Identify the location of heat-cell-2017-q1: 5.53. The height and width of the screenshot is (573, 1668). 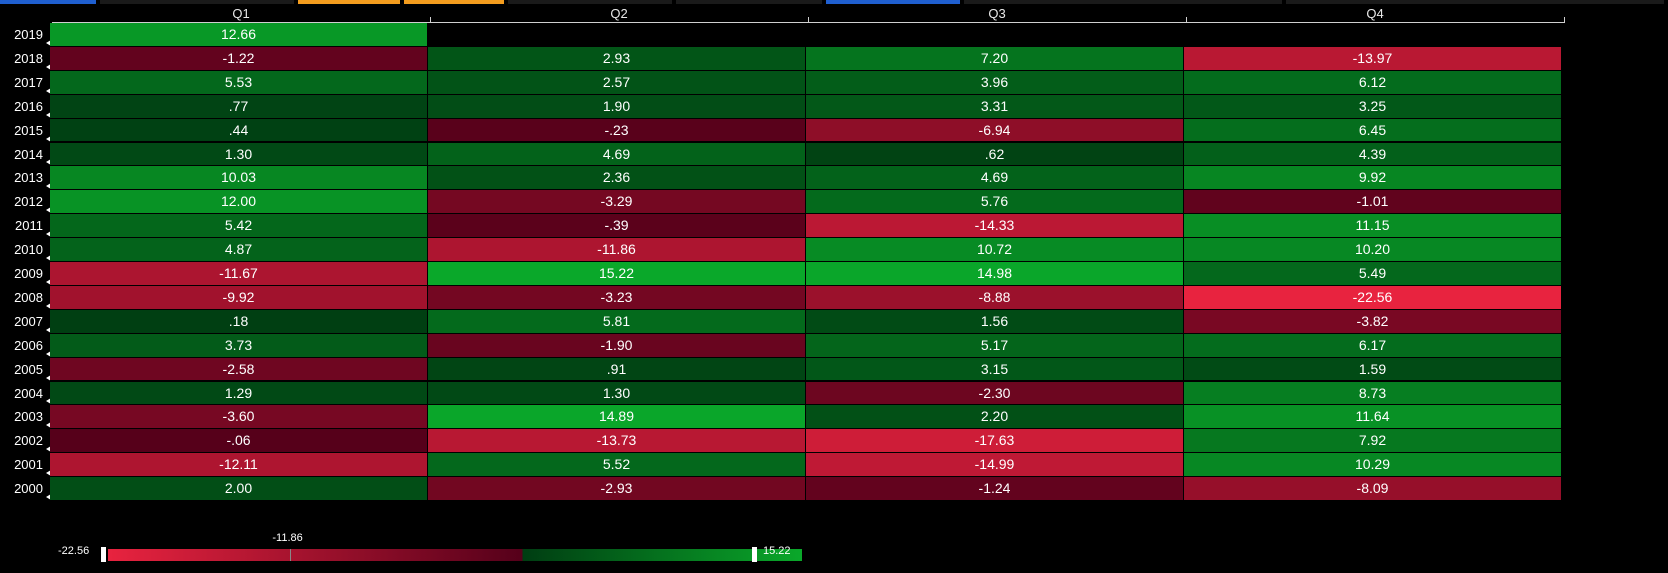
(239, 82).